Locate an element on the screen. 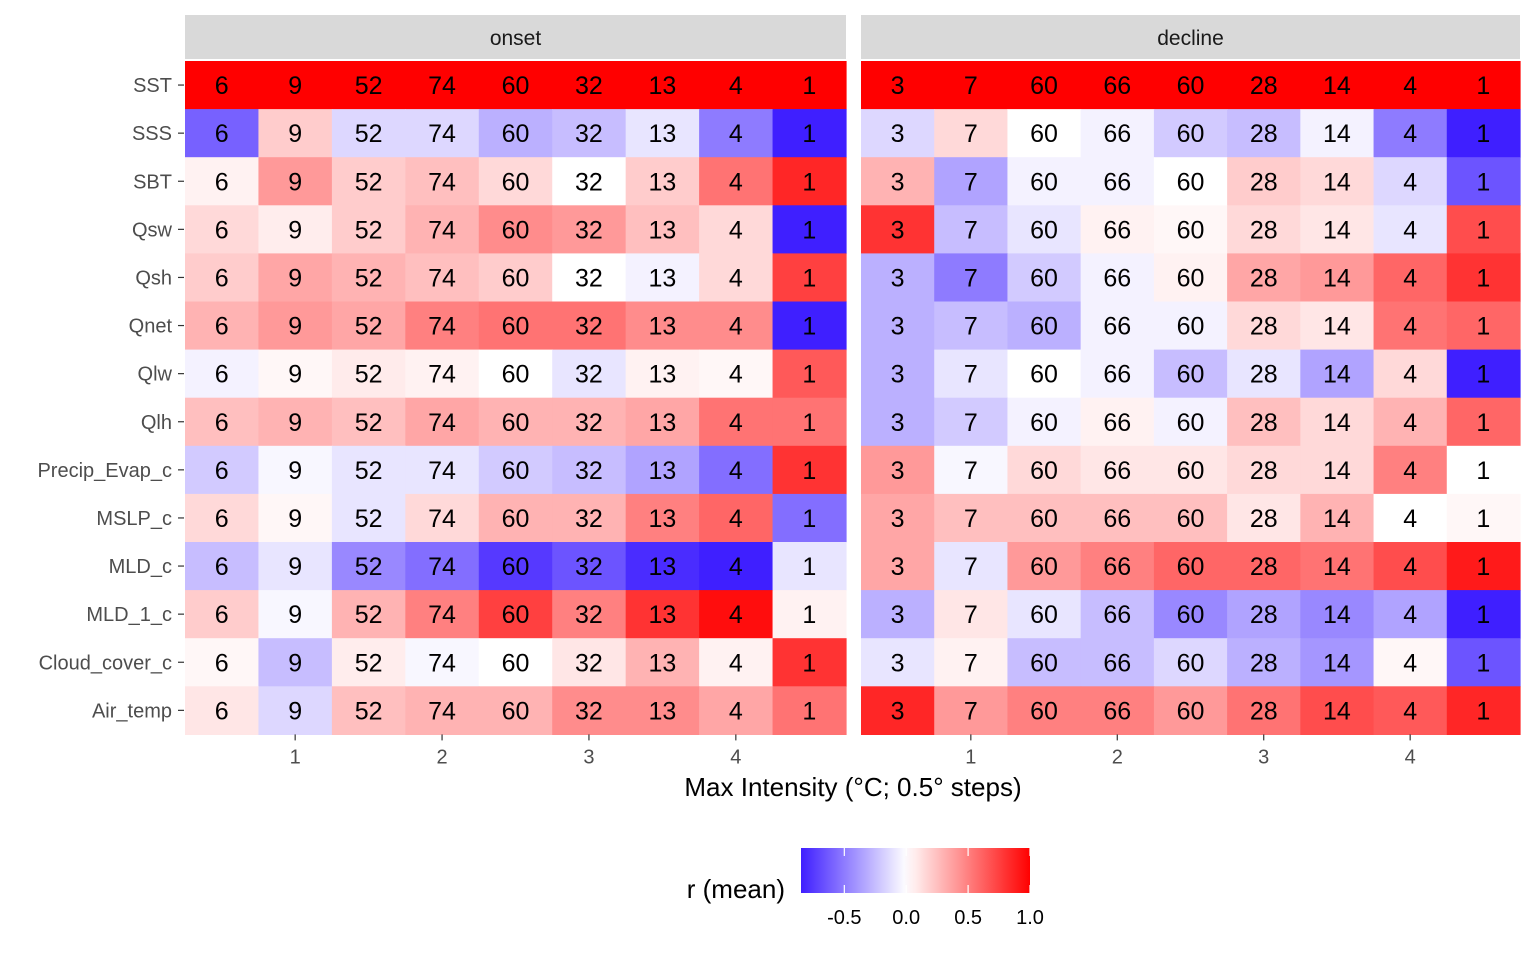 This screenshot has height=965, width=1536. facet-strip-decline is located at coordinates (1190, 37).